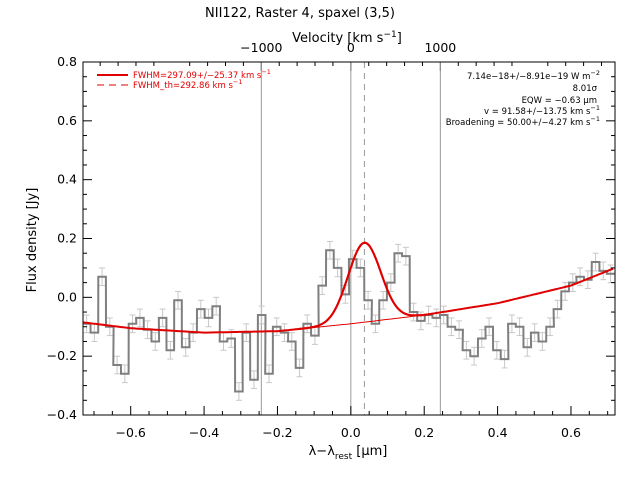 This screenshot has height=480, width=640. I want to click on y-tick-label: −0.2, so click(62, 355).